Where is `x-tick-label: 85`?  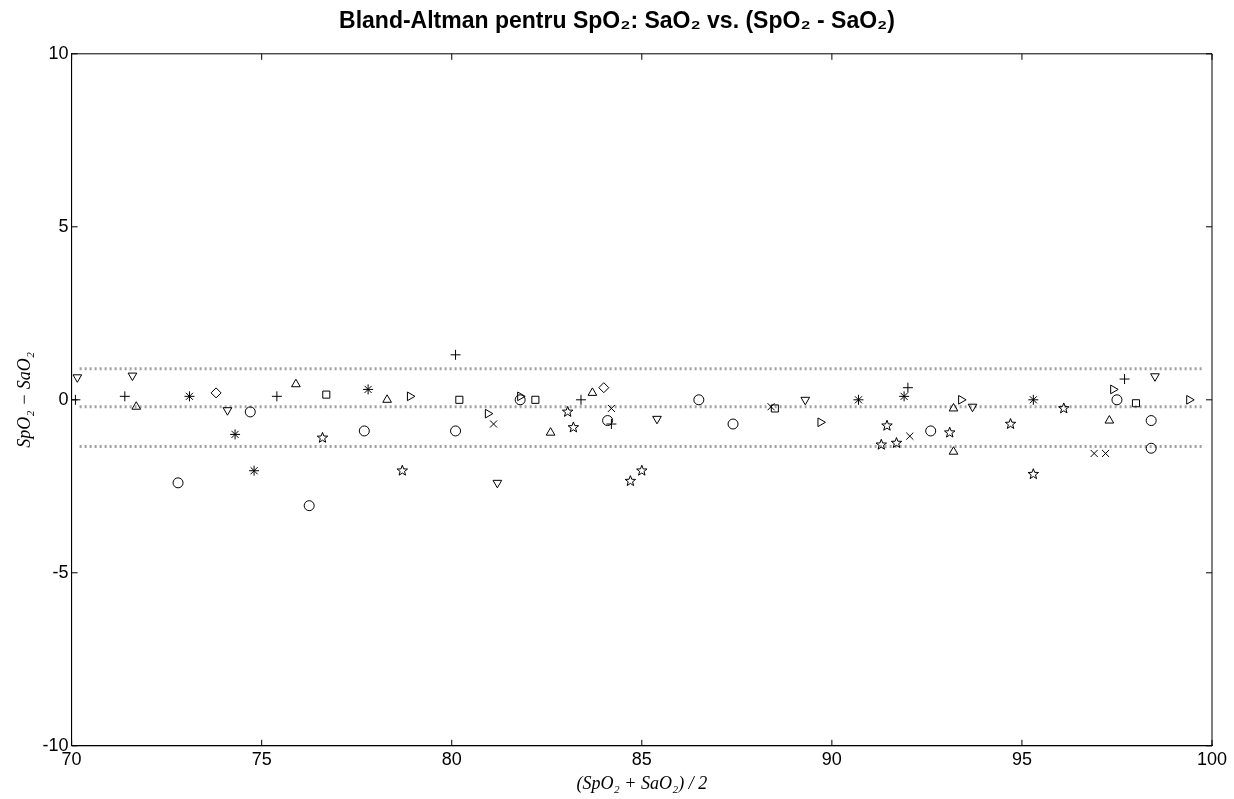 x-tick-label: 85 is located at coordinates (641, 758).